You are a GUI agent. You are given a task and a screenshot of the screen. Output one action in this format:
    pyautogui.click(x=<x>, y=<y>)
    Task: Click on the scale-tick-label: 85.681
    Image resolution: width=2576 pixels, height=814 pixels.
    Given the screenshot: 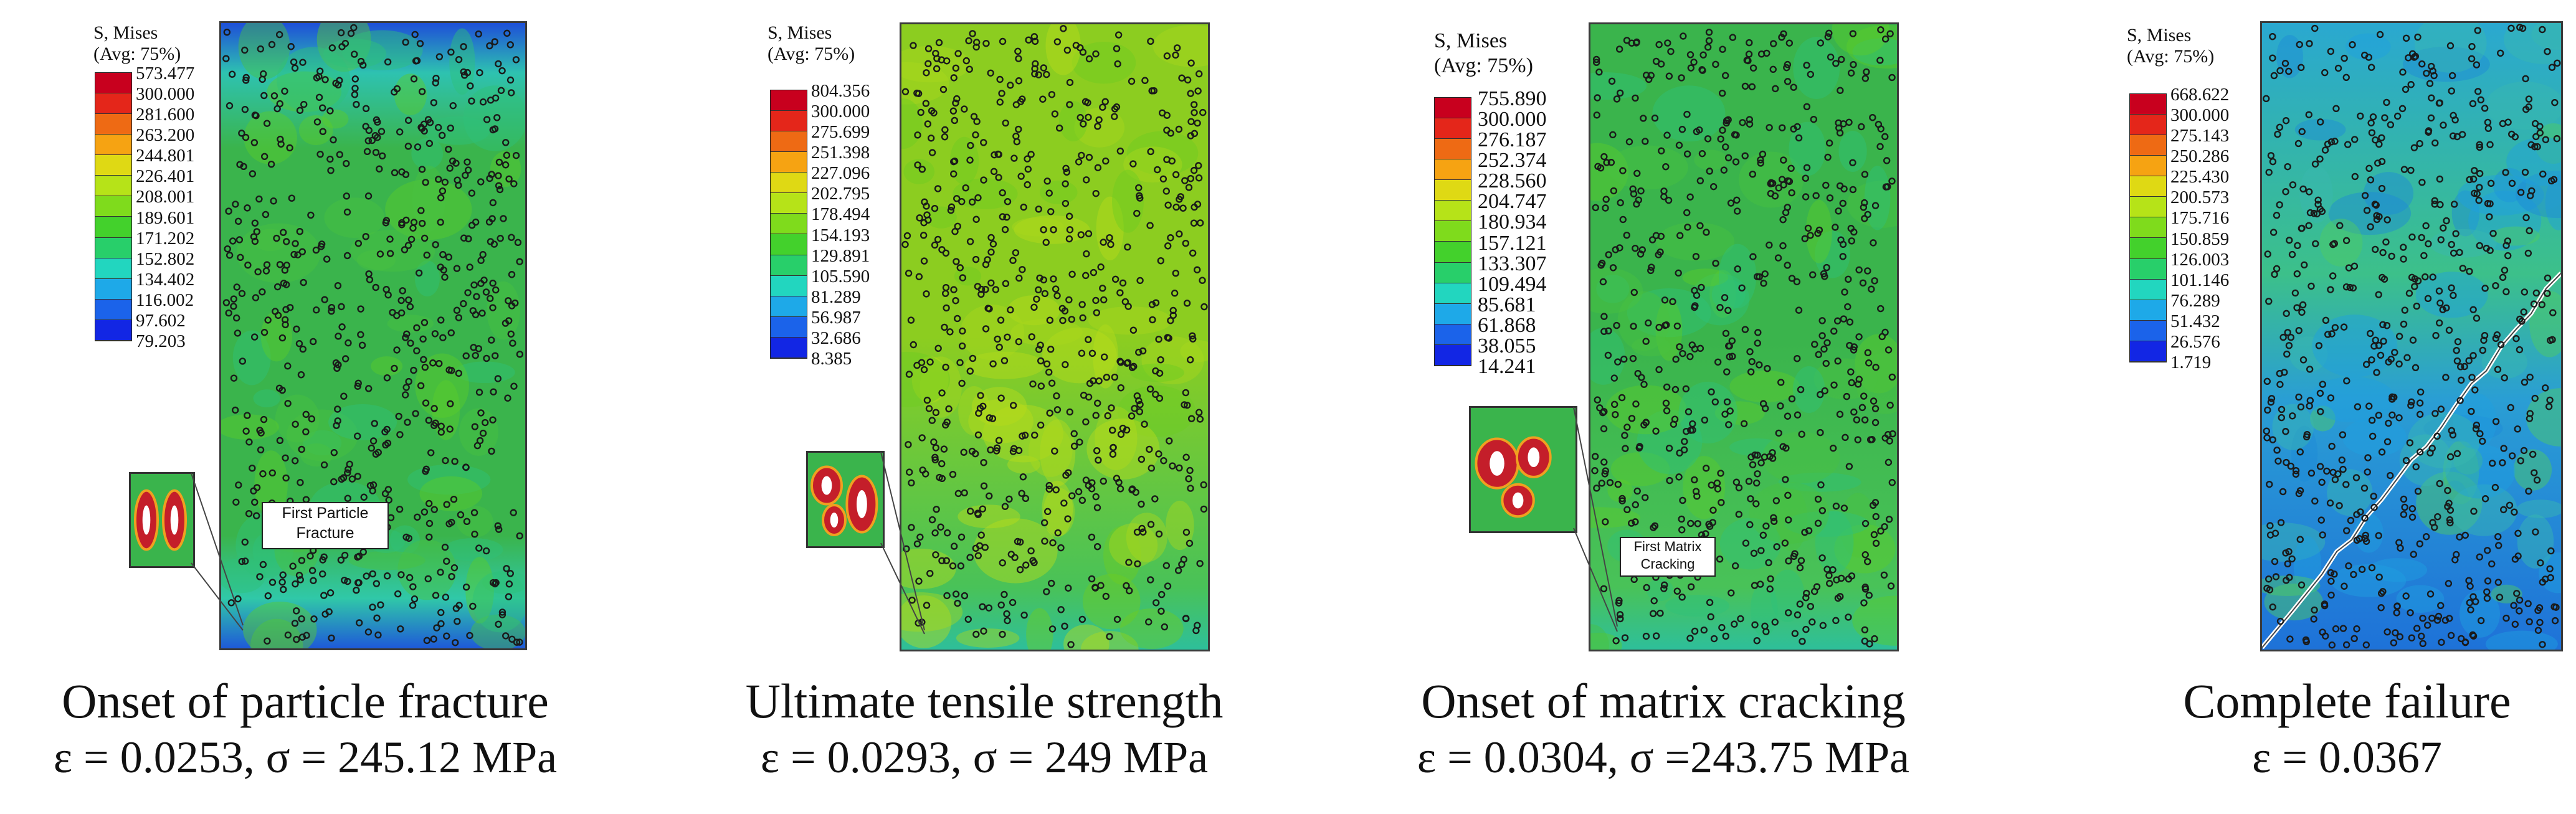 What is the action you would take?
    pyautogui.click(x=1507, y=304)
    